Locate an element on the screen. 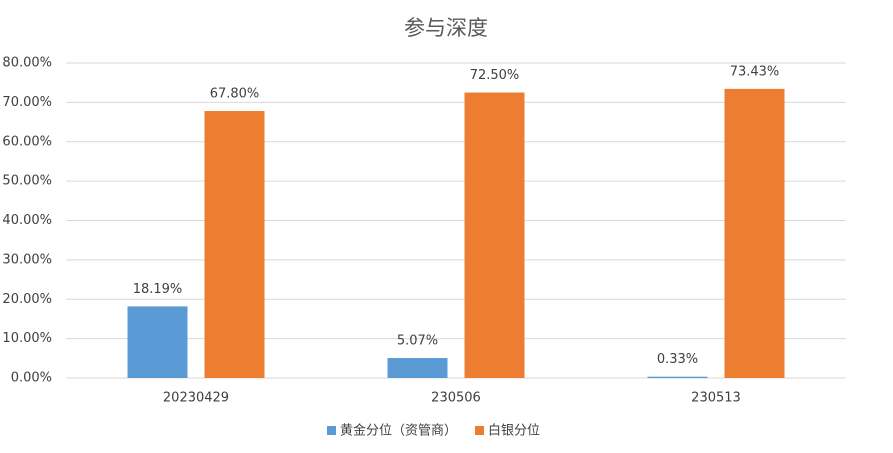  y-tick-label: 80.00% is located at coordinates (27, 63).